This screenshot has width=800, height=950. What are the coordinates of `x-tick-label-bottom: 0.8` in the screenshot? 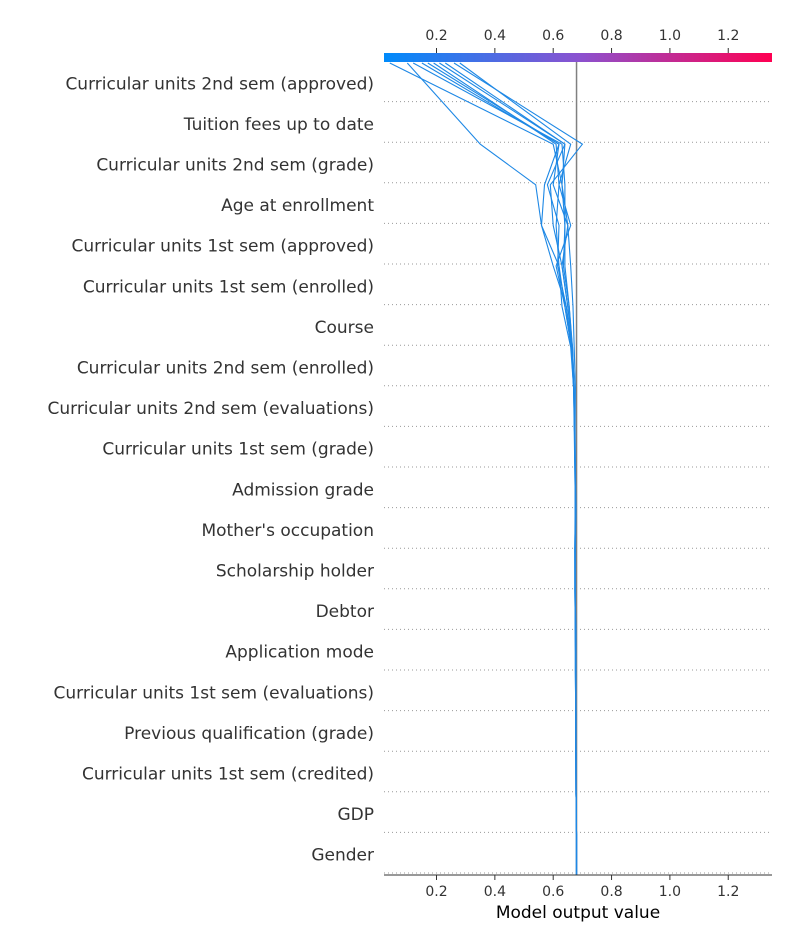 It's located at (611, 892).